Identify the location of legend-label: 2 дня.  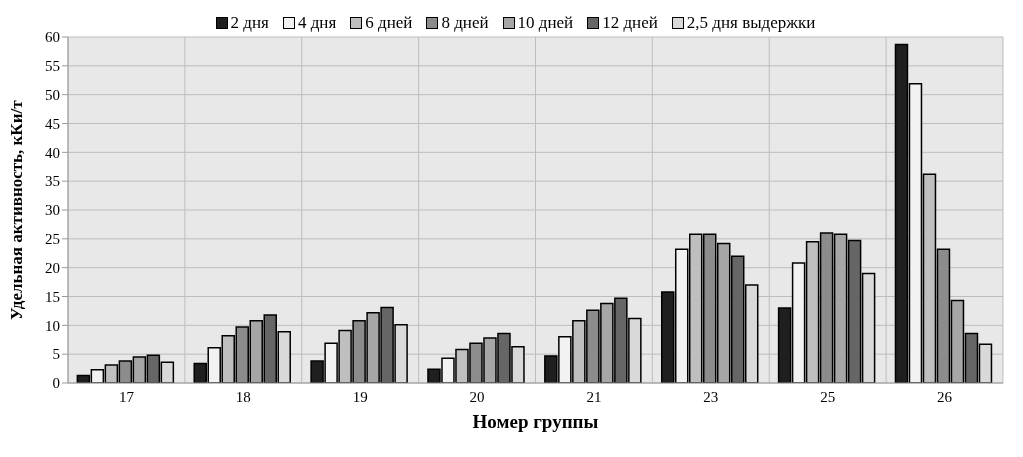
(249, 23).